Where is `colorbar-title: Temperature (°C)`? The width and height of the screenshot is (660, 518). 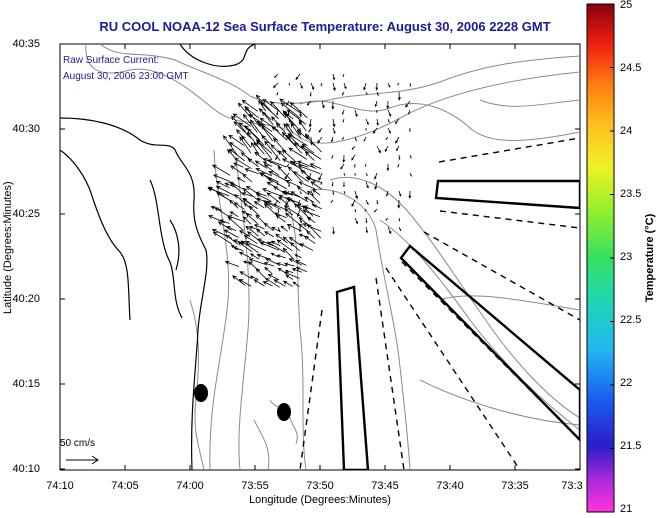
colorbar-title: Temperature (°C) is located at coordinates (650, 258).